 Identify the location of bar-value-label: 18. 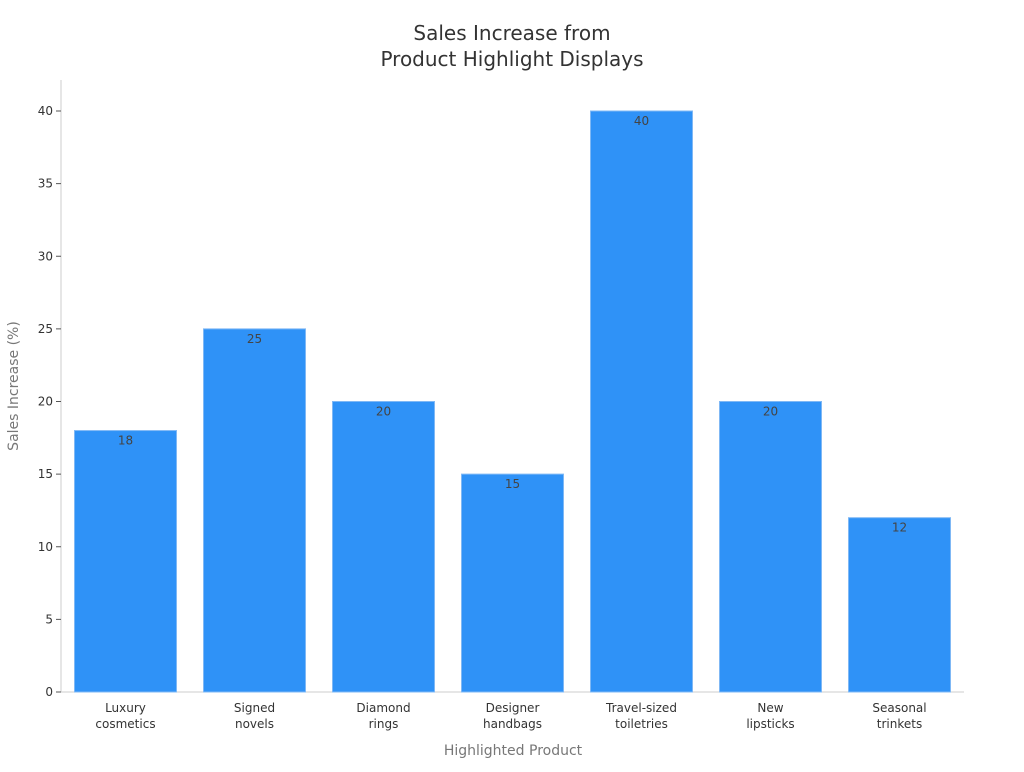
(125, 441).